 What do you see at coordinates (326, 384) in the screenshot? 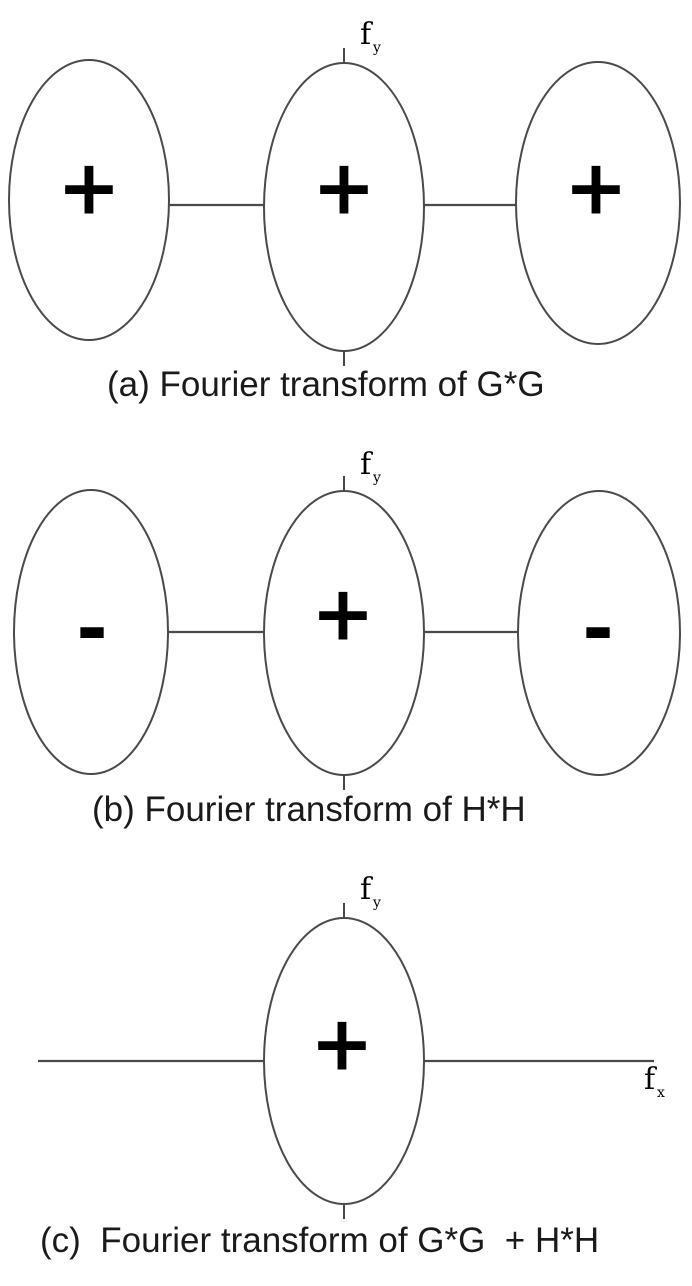
I see `panel-a-caption: (a) Fourier transform of G*G` at bounding box center [326, 384].